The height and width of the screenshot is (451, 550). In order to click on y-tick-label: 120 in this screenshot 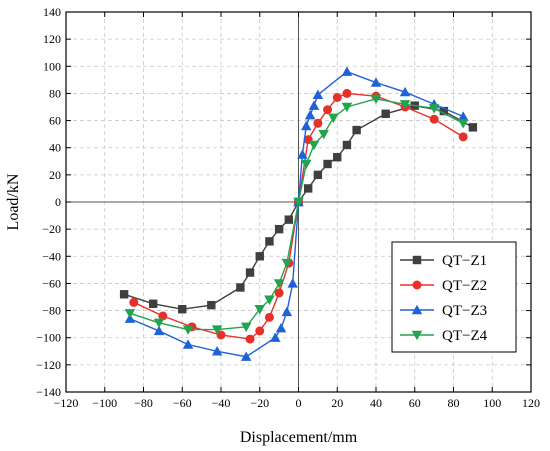, I will do `click(52, 39)`.